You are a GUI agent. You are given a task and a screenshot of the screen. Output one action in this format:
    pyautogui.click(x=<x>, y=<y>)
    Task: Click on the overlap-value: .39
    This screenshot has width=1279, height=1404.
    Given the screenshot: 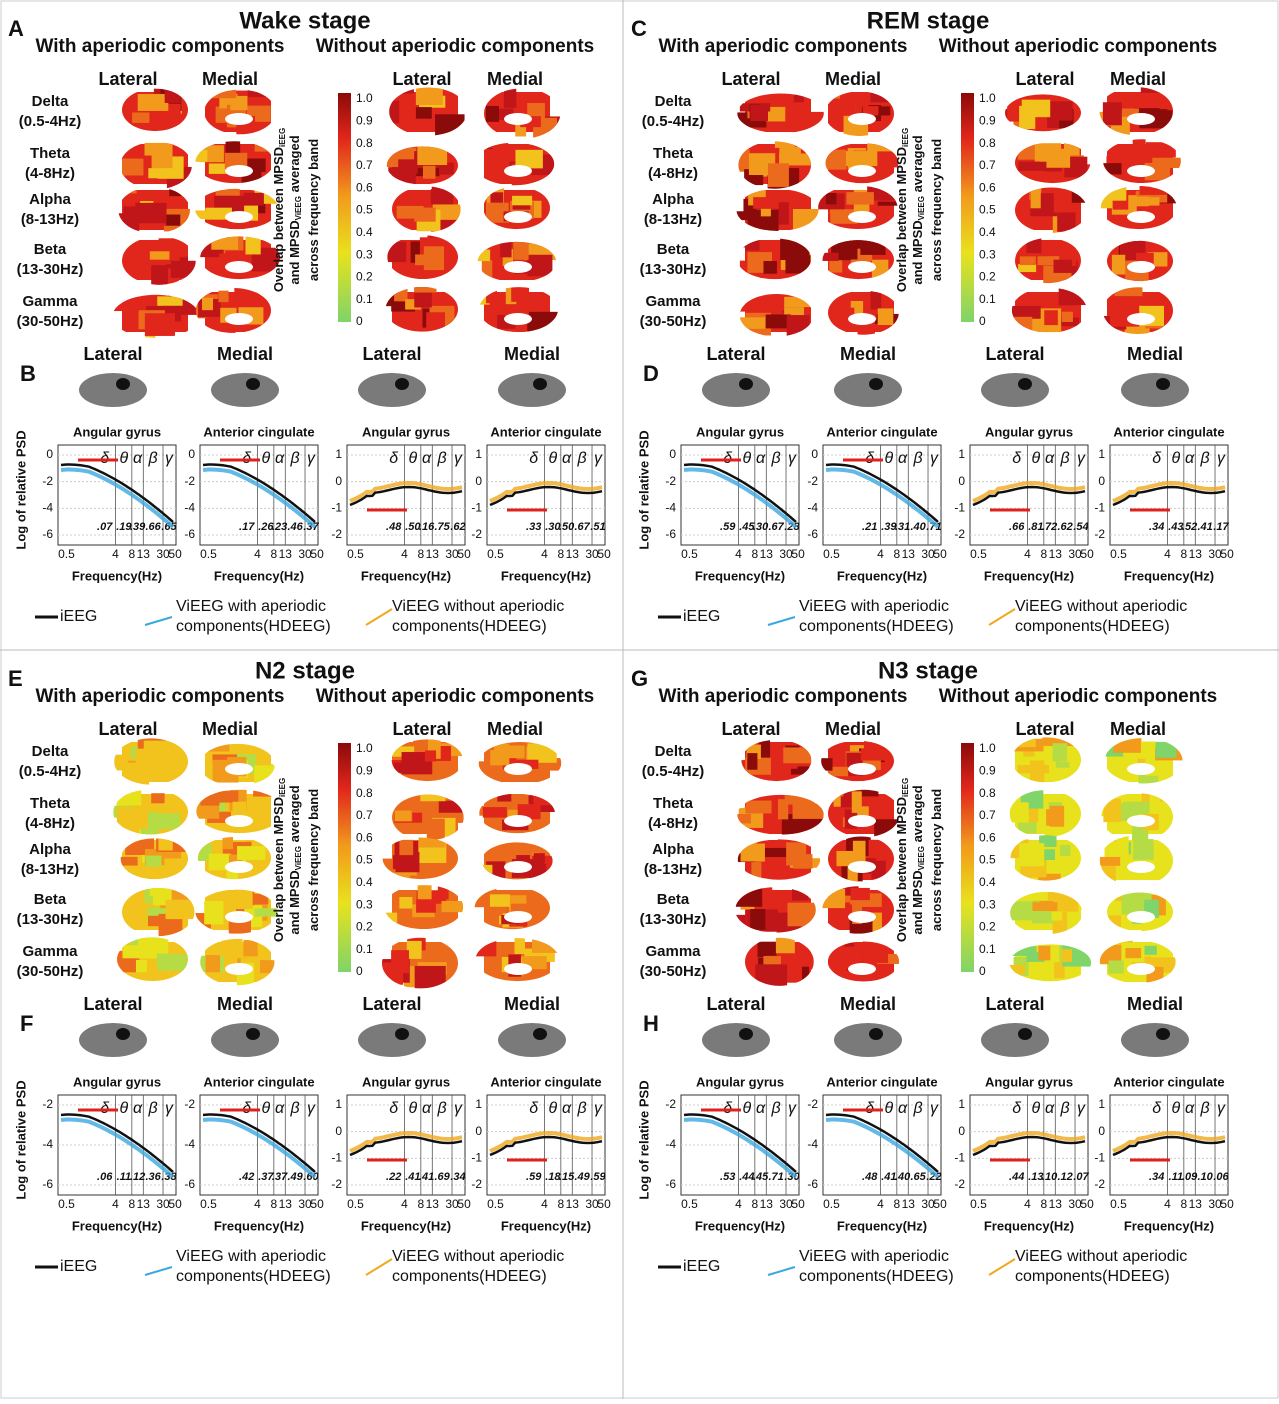 What is the action you would take?
    pyautogui.click(x=889, y=527)
    